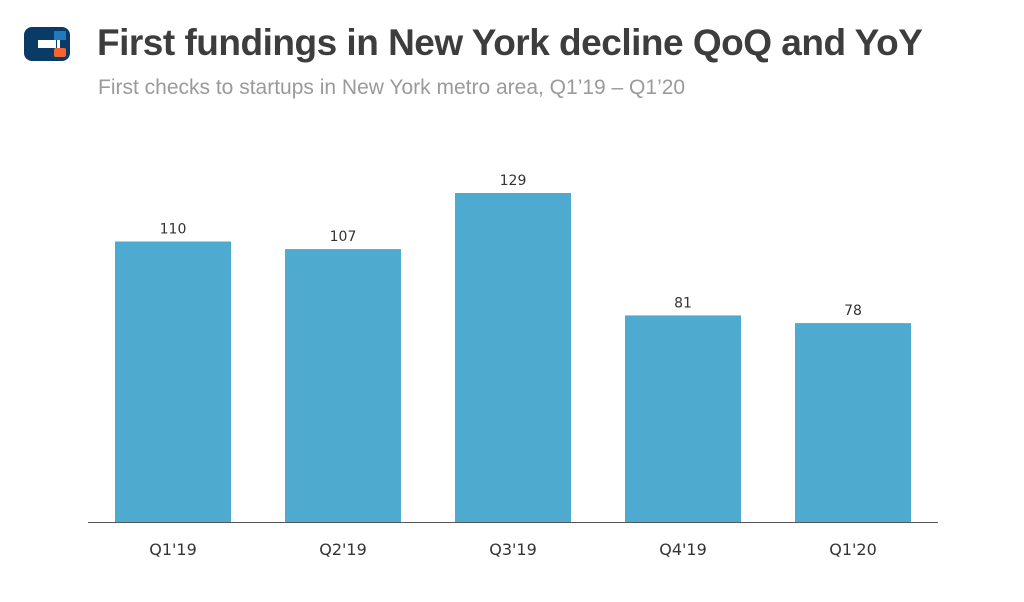 This screenshot has width=1024, height=602. What do you see at coordinates (58, 44) in the screenshot?
I see `logo-divider` at bounding box center [58, 44].